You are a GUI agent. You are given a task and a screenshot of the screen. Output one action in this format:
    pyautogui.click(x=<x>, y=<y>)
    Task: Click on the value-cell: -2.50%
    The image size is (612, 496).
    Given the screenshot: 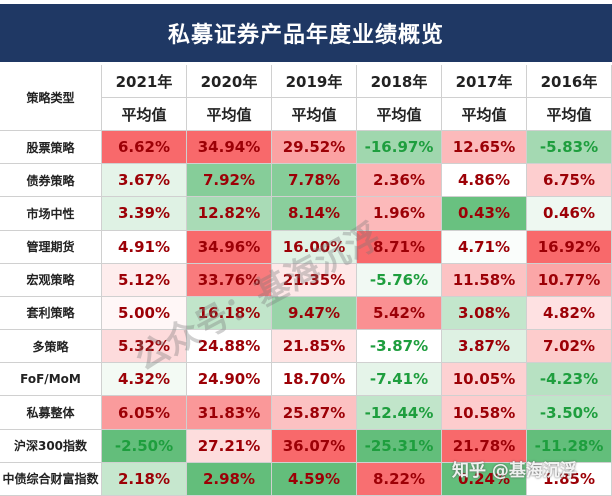 What is the action you would take?
    pyautogui.click(x=144, y=446)
    